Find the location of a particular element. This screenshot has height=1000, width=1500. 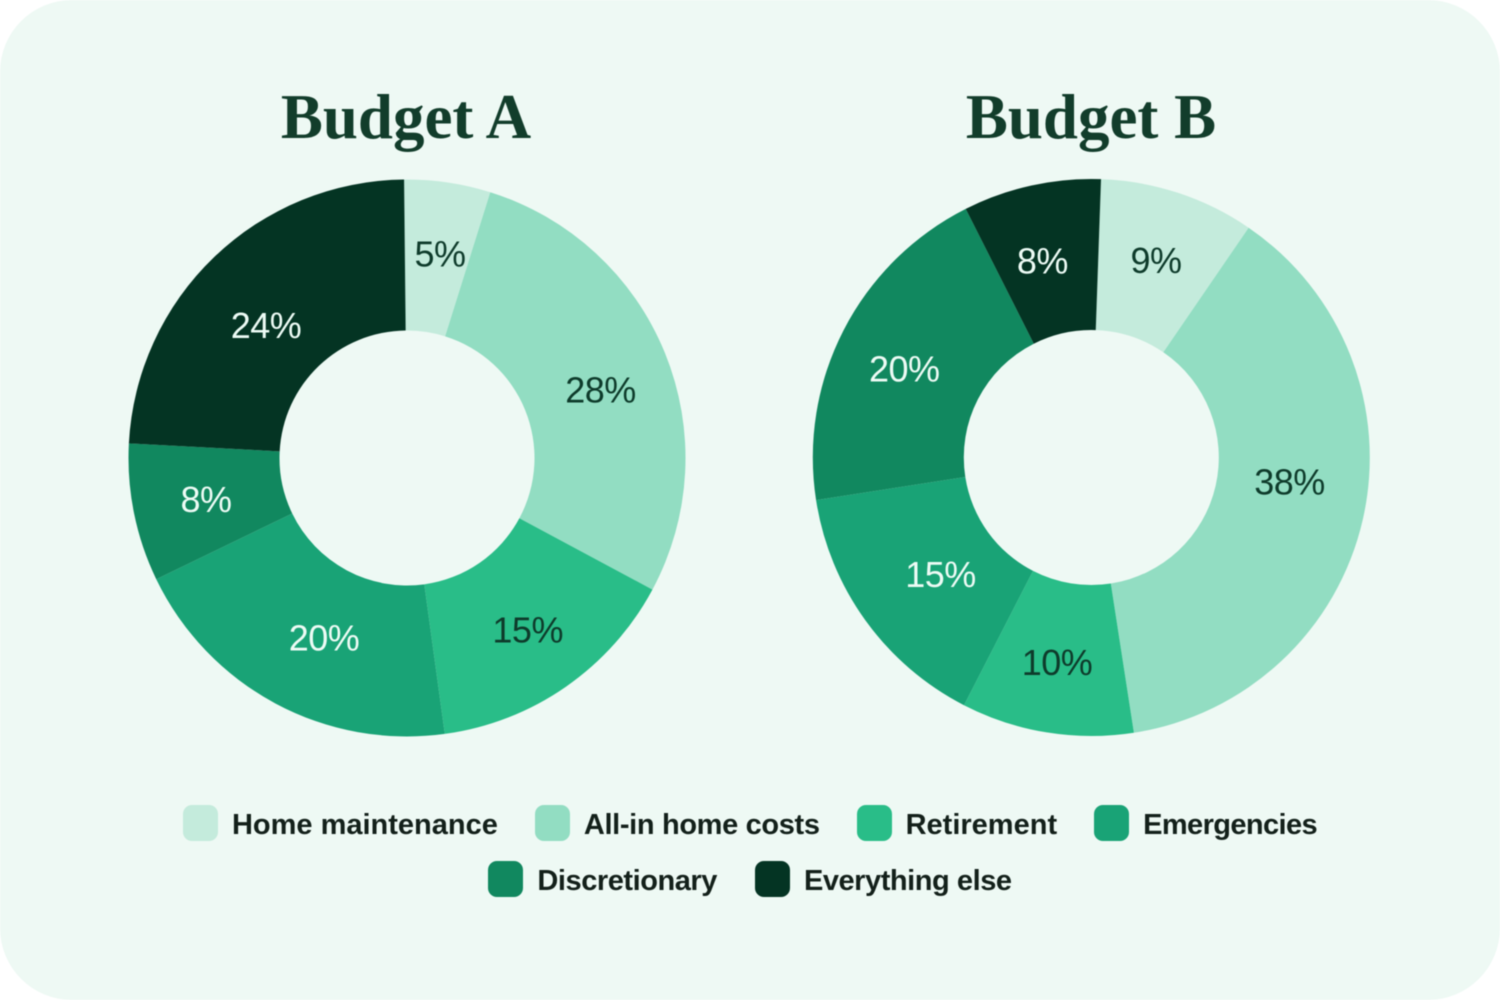

svg-text: 38% is located at coordinates (1289, 482).